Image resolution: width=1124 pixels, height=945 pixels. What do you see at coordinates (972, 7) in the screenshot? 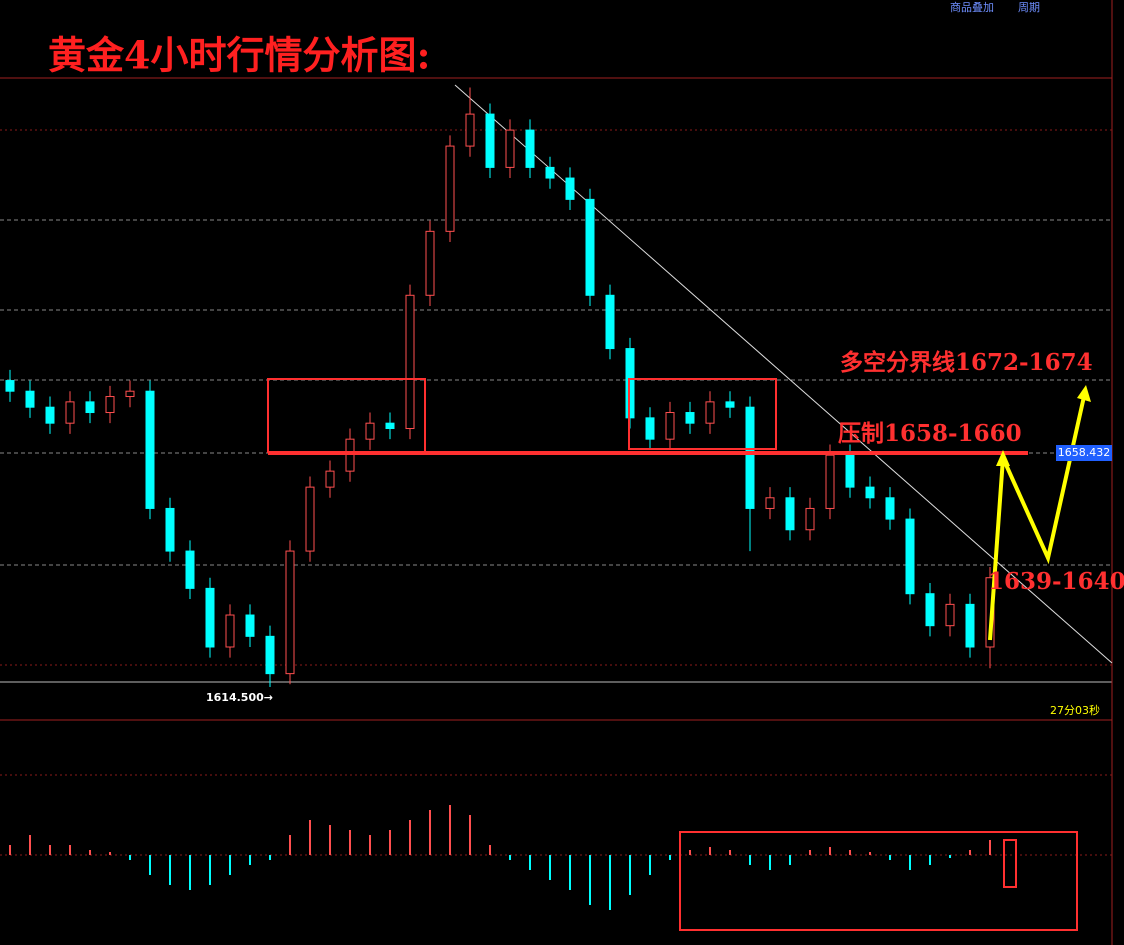
I see `toolbar-item: 商品叠加` at bounding box center [972, 7].